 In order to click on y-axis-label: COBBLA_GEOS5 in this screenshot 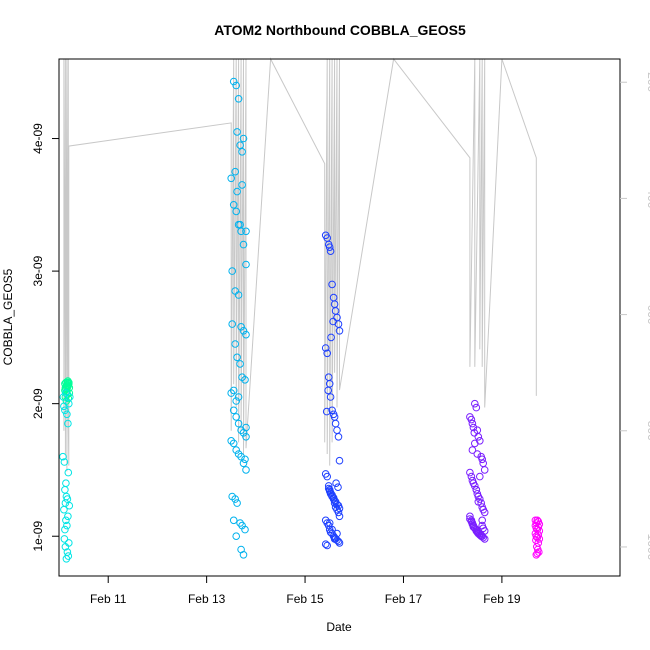, I will do `click(8, 316)`.